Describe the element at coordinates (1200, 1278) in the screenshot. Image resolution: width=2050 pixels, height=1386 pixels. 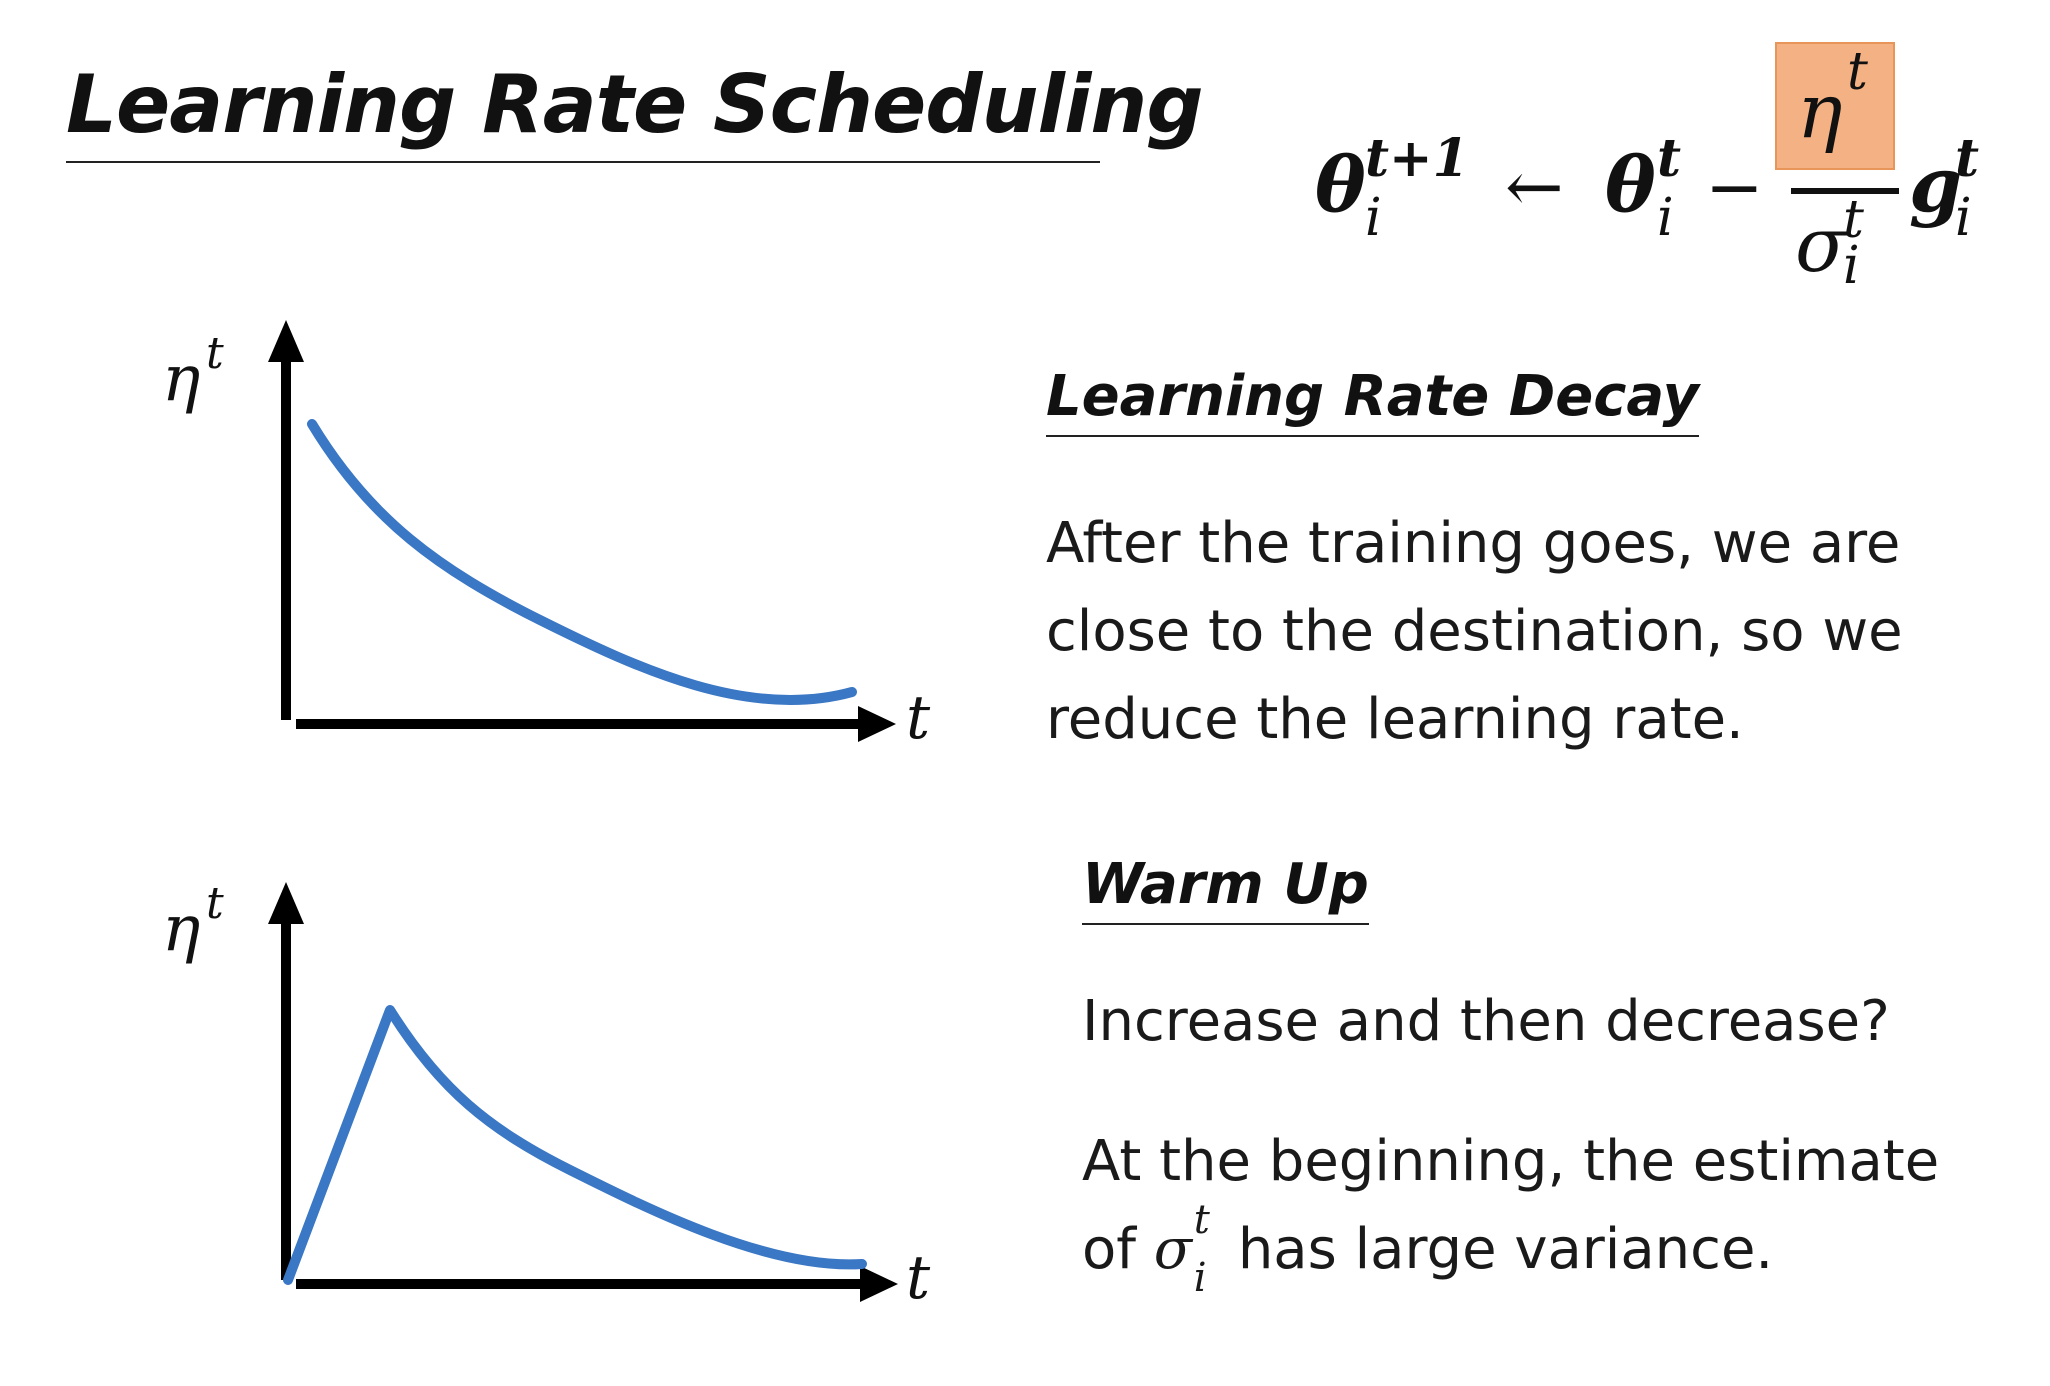
I see `inline-sigma-sub: i` at that location.